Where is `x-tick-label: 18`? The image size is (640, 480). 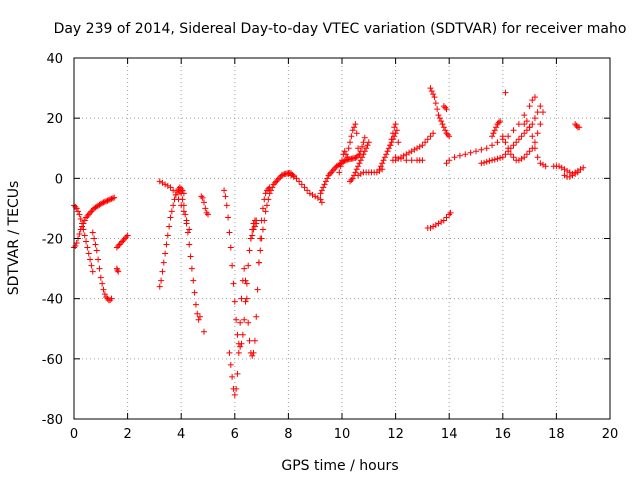 x-tick-label: 18 is located at coordinates (556, 434).